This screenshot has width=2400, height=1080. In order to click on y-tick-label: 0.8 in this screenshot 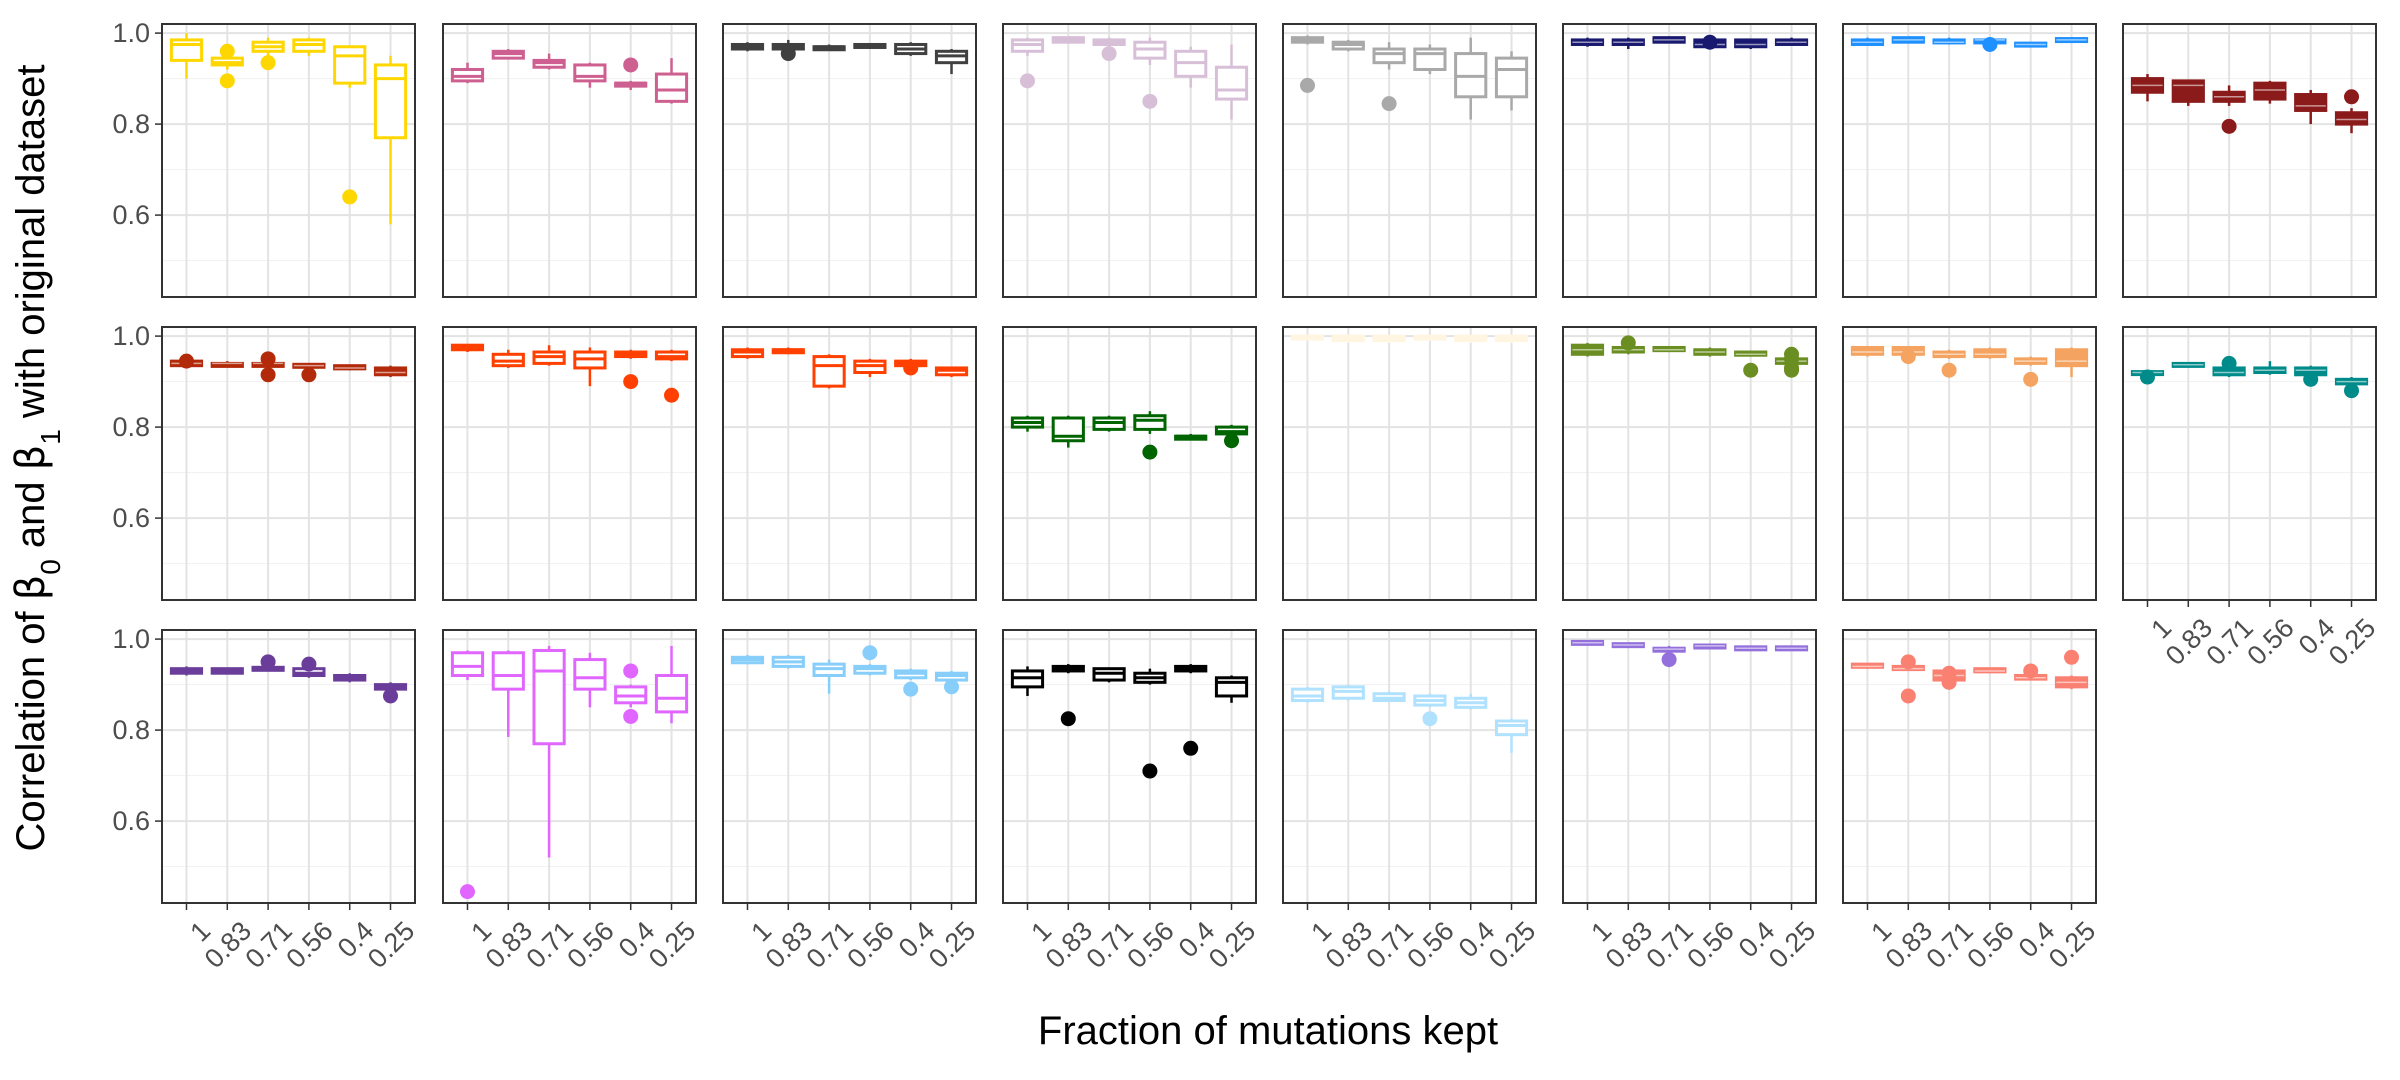, I will do `click(131, 124)`.